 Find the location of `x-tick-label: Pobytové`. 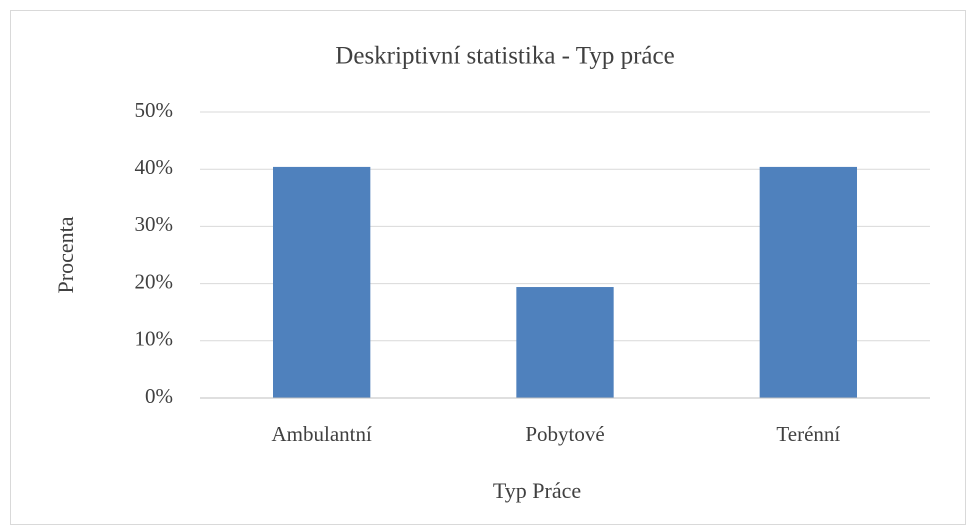

x-tick-label: Pobytové is located at coordinates (564, 434).